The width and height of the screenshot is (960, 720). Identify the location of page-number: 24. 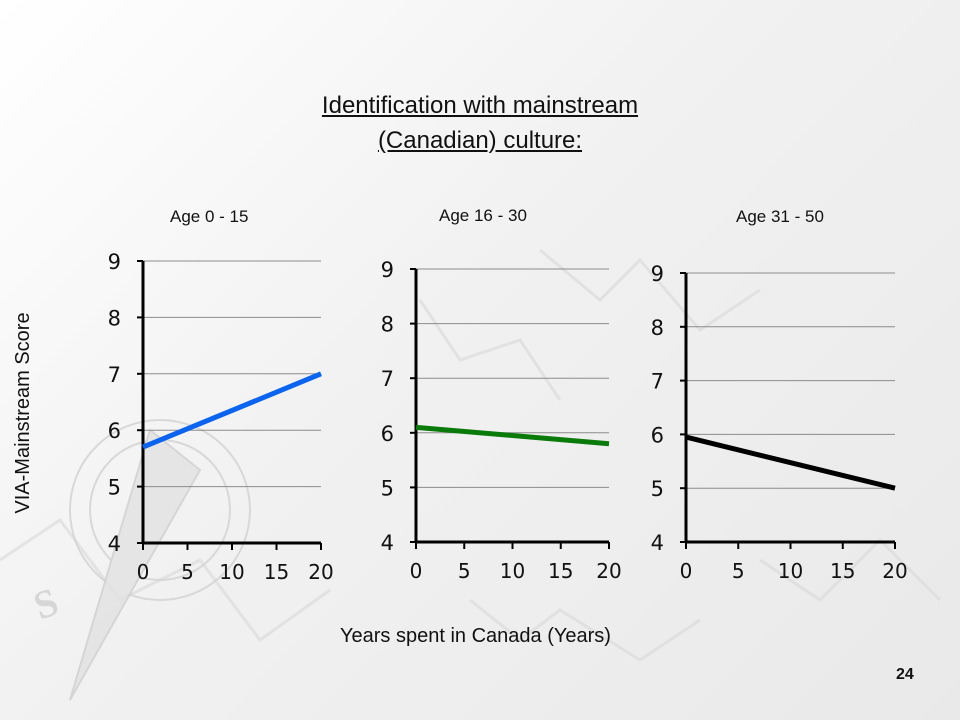
(905, 674).